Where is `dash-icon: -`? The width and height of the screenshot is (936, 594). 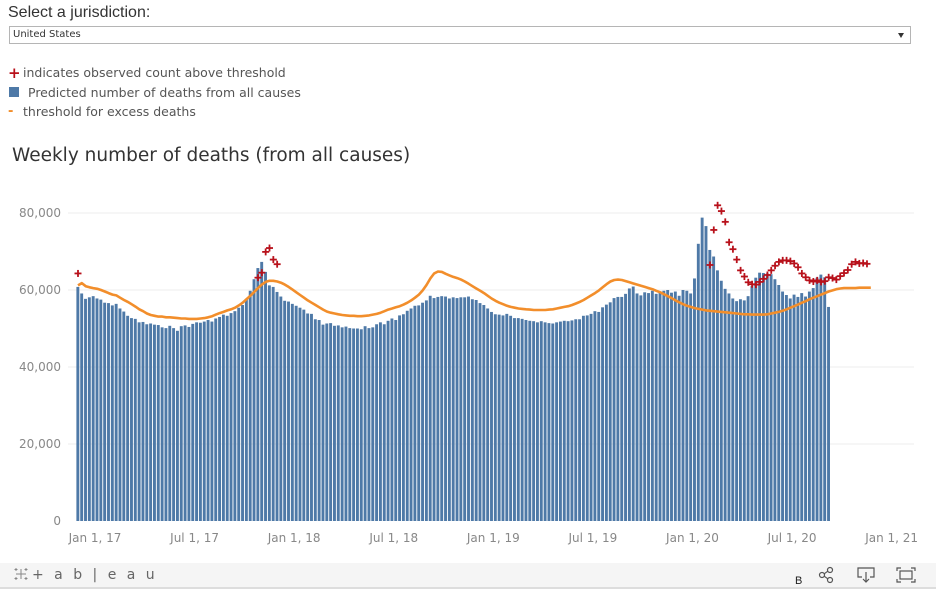 dash-icon: - is located at coordinates (11, 112).